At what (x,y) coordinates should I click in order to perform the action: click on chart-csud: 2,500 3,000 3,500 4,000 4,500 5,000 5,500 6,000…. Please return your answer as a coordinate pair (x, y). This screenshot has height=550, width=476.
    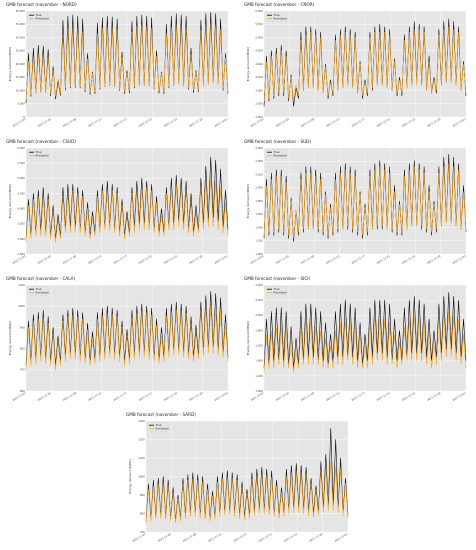
    Looking at the image, I should click on (118, 205).